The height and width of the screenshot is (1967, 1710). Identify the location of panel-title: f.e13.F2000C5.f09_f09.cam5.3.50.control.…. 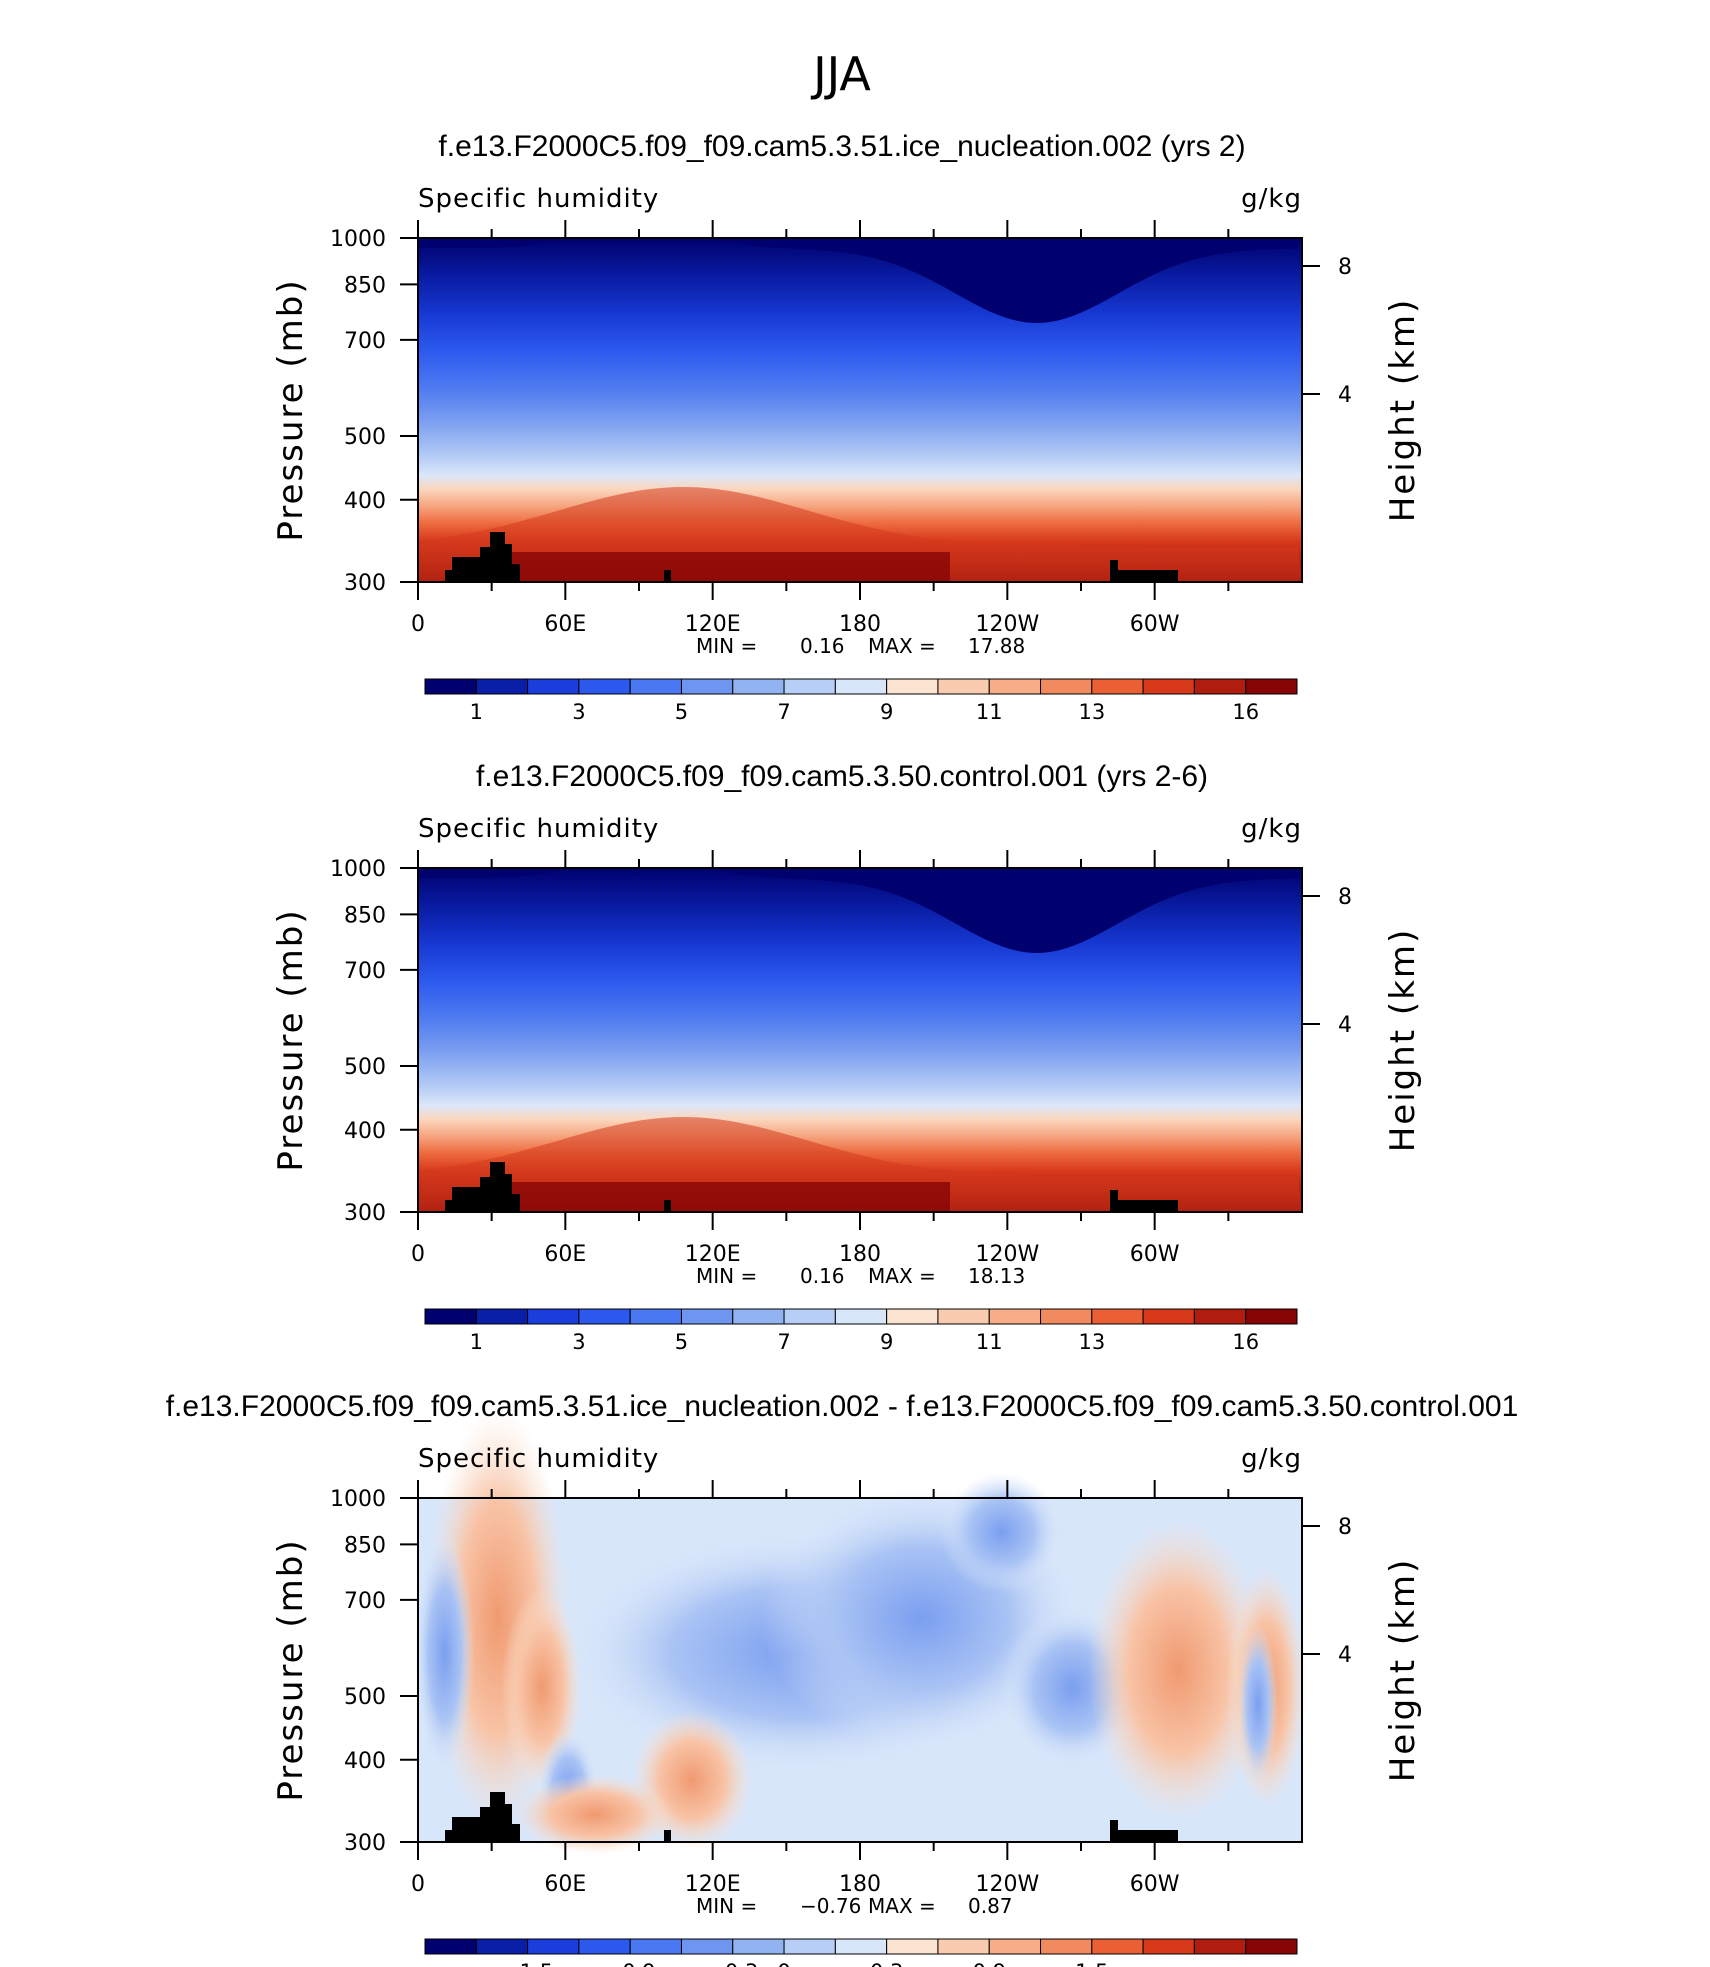
(842, 776).